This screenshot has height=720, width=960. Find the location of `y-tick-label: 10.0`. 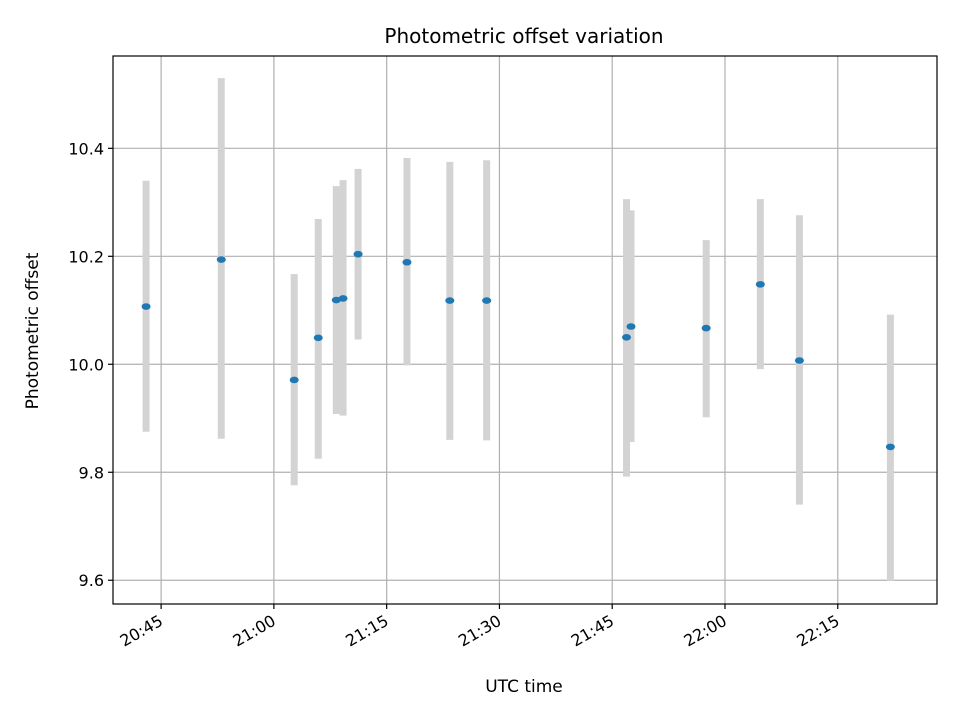

y-tick-label: 10.0 is located at coordinates (86, 364).